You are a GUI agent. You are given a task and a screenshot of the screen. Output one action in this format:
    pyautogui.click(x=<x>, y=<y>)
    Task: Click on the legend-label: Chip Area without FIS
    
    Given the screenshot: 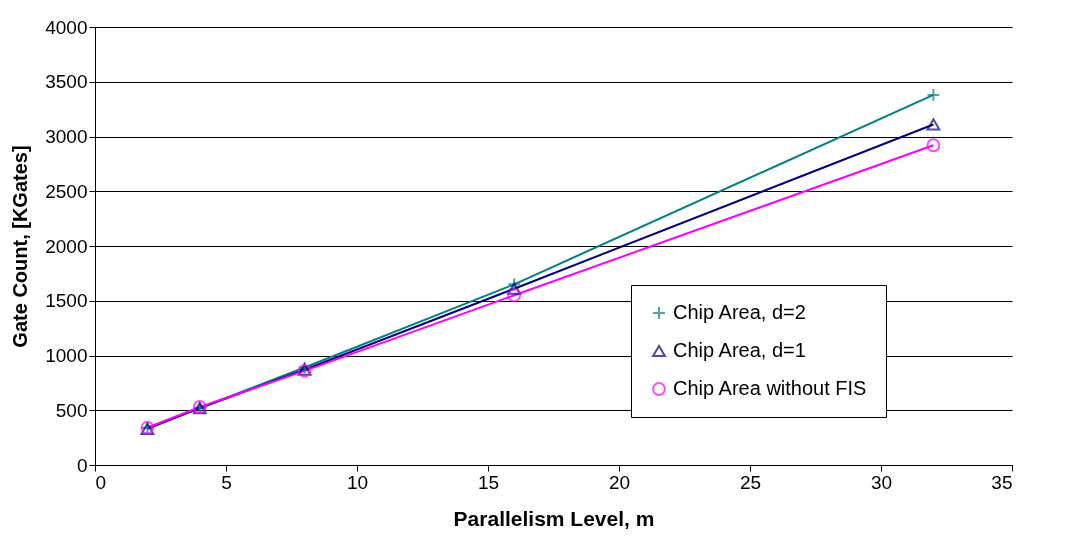 What is the action you would take?
    pyautogui.click(x=770, y=388)
    